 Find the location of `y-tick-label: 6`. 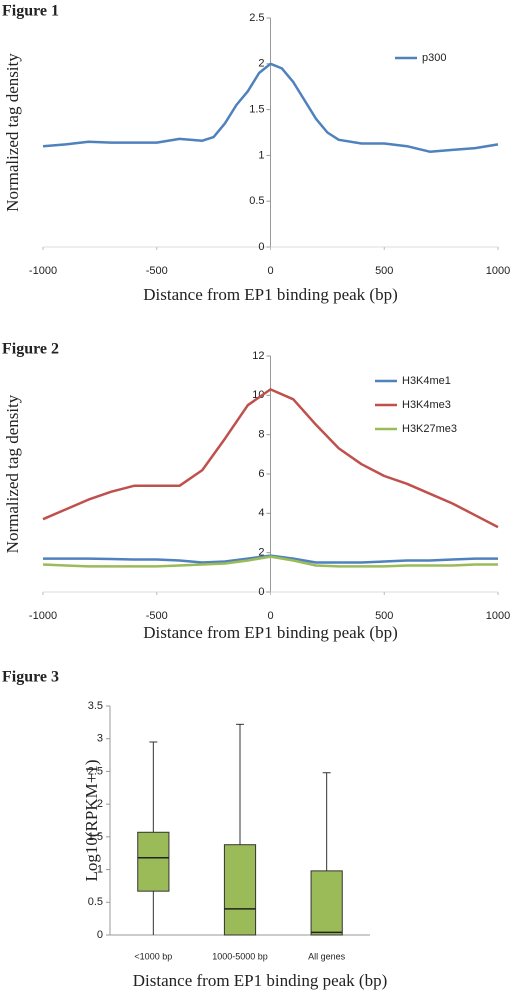

y-tick-label: 6 is located at coordinates (261, 474).